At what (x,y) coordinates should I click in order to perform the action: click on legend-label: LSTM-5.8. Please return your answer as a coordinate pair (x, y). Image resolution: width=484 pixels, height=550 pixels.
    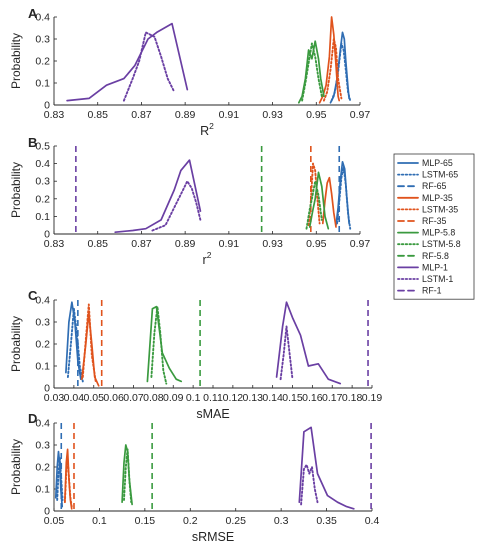
    Looking at the image, I should click on (441, 244).